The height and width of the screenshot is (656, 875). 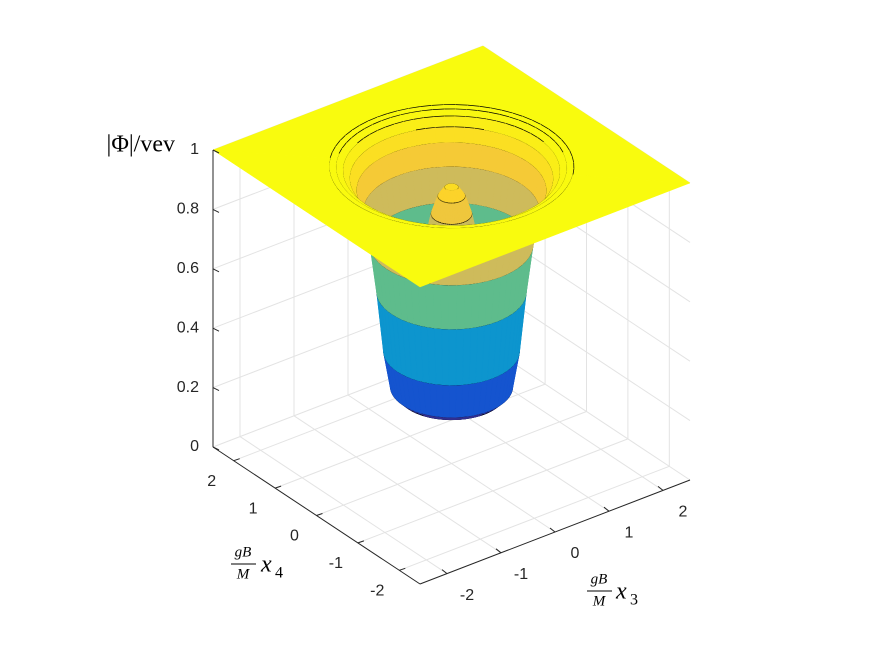 I want to click on z-tick-label: 0.2, so click(x=188, y=387).